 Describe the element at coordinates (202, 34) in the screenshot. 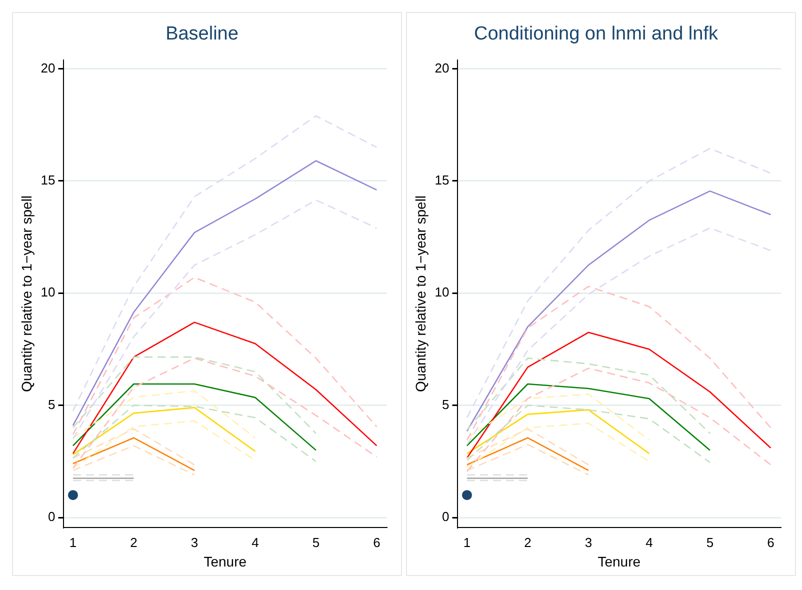

I see `chart-title: Baseline` at that location.